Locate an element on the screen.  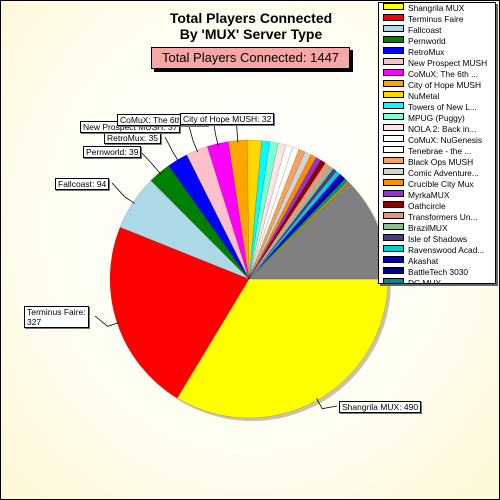
pie-slice-ravenswood-acad is located at coordinates (294, 225).